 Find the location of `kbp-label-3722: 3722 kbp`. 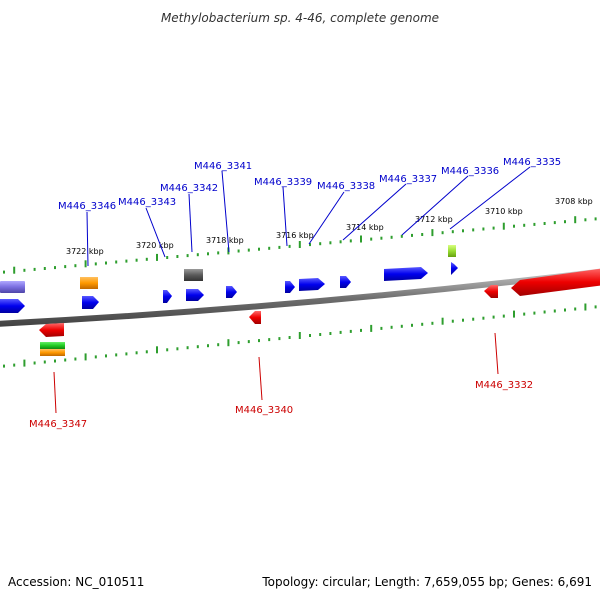

kbp-label-3722: 3722 kbp is located at coordinates (85, 251).